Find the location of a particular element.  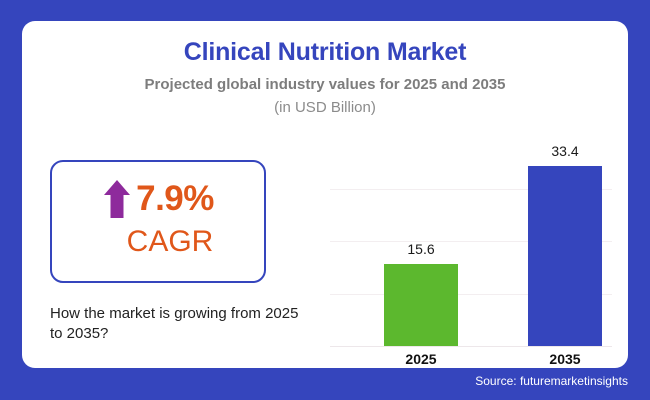

units-label: (in USD Billion) is located at coordinates (325, 107).